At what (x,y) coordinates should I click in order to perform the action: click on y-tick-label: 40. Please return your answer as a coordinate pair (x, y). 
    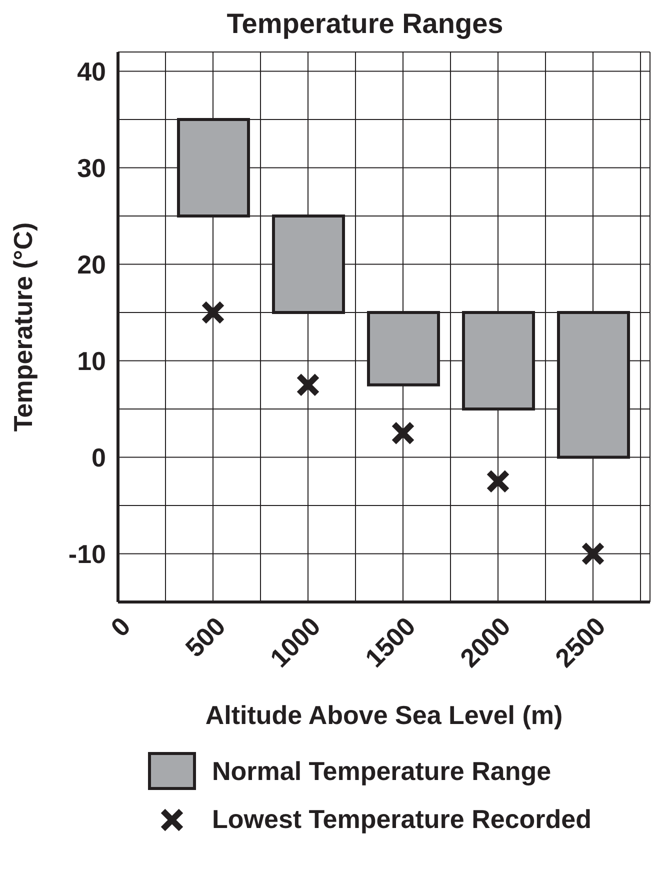
    Looking at the image, I should click on (91, 71).